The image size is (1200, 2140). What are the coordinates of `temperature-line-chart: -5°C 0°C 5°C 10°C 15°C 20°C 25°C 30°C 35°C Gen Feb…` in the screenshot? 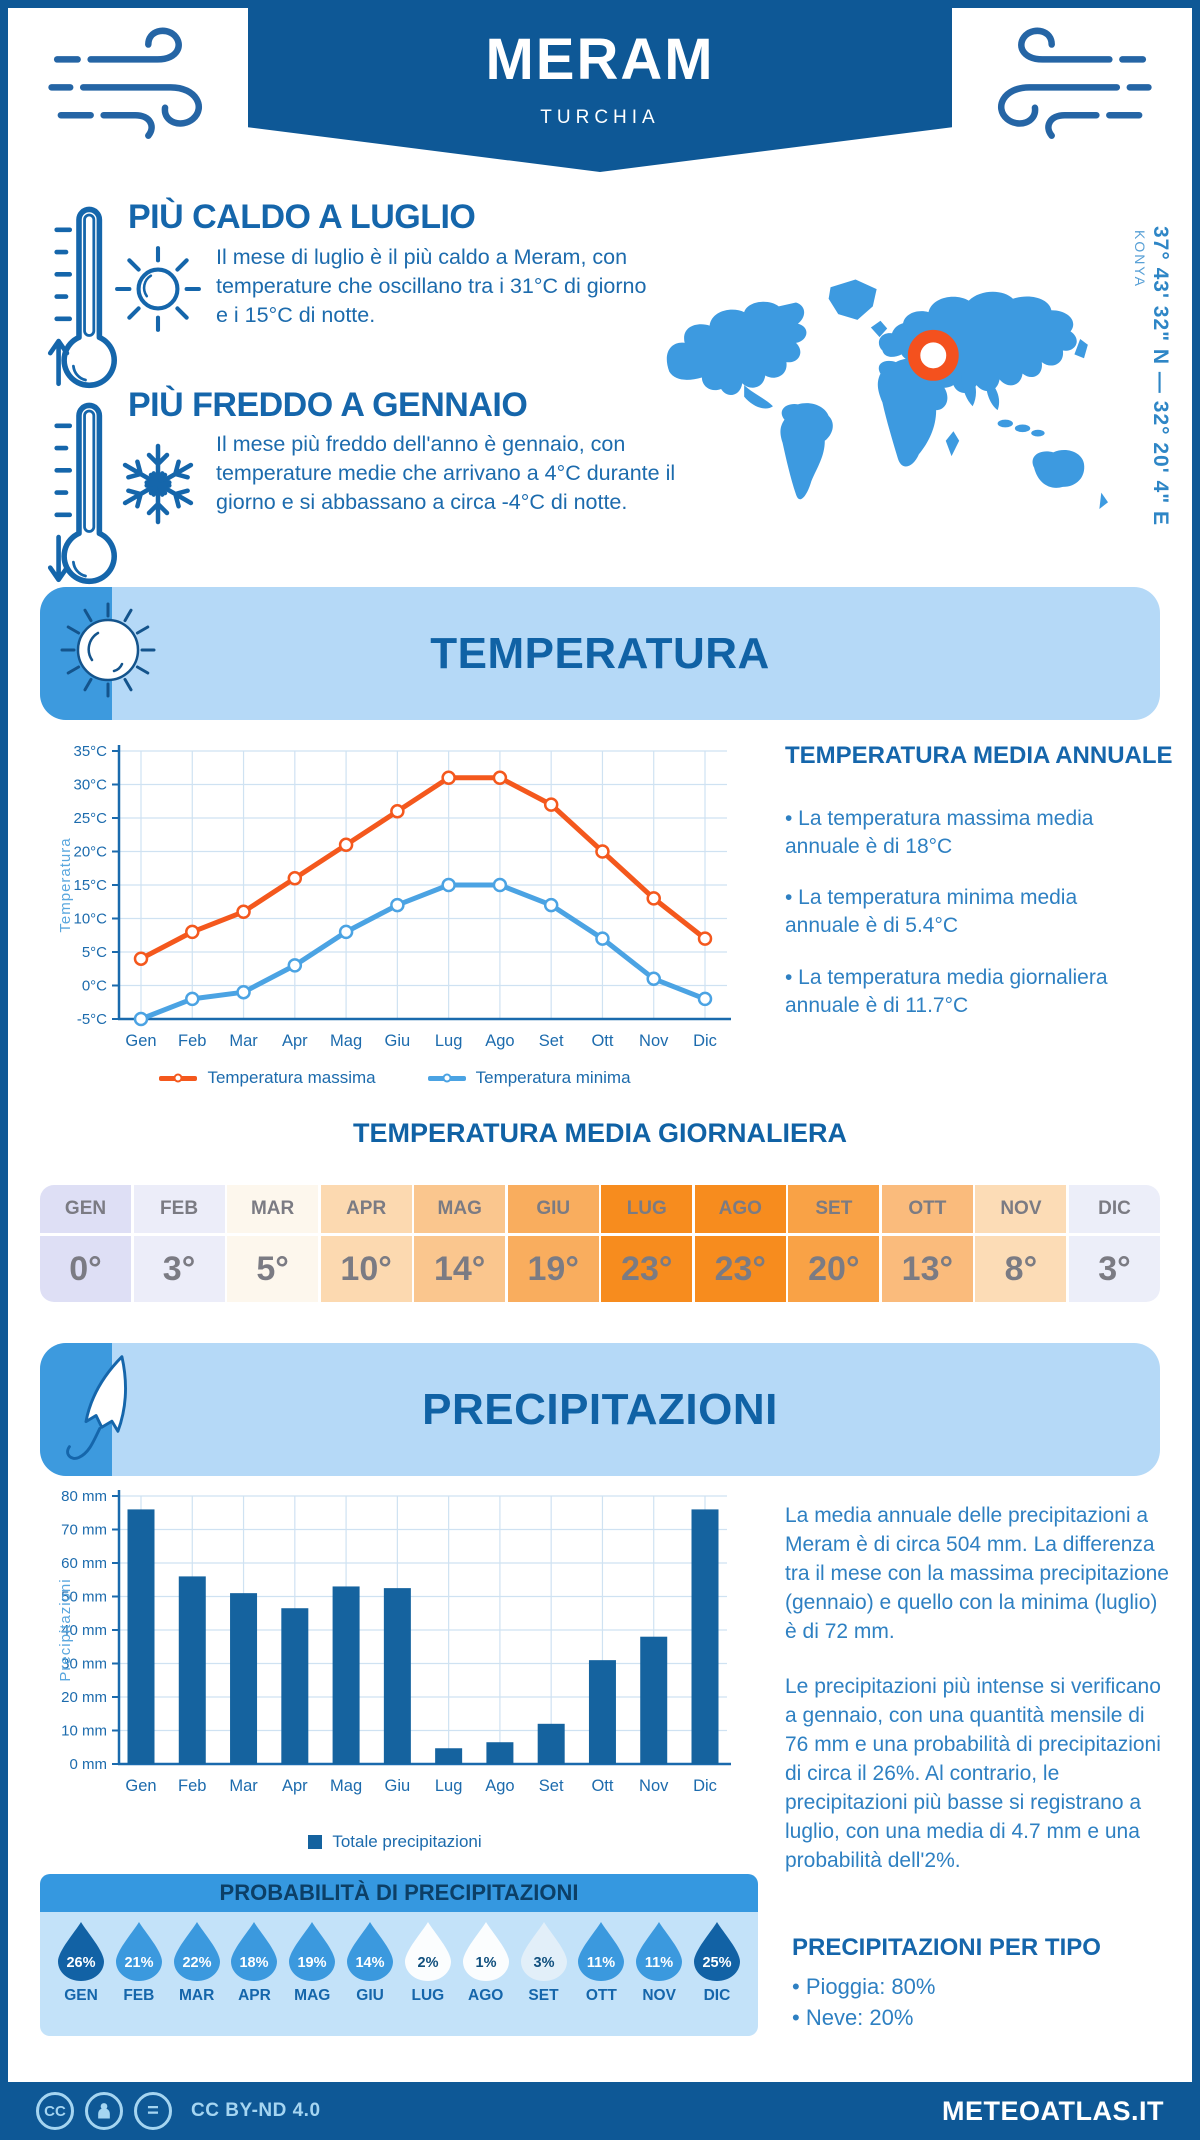 It's located at (394, 896).